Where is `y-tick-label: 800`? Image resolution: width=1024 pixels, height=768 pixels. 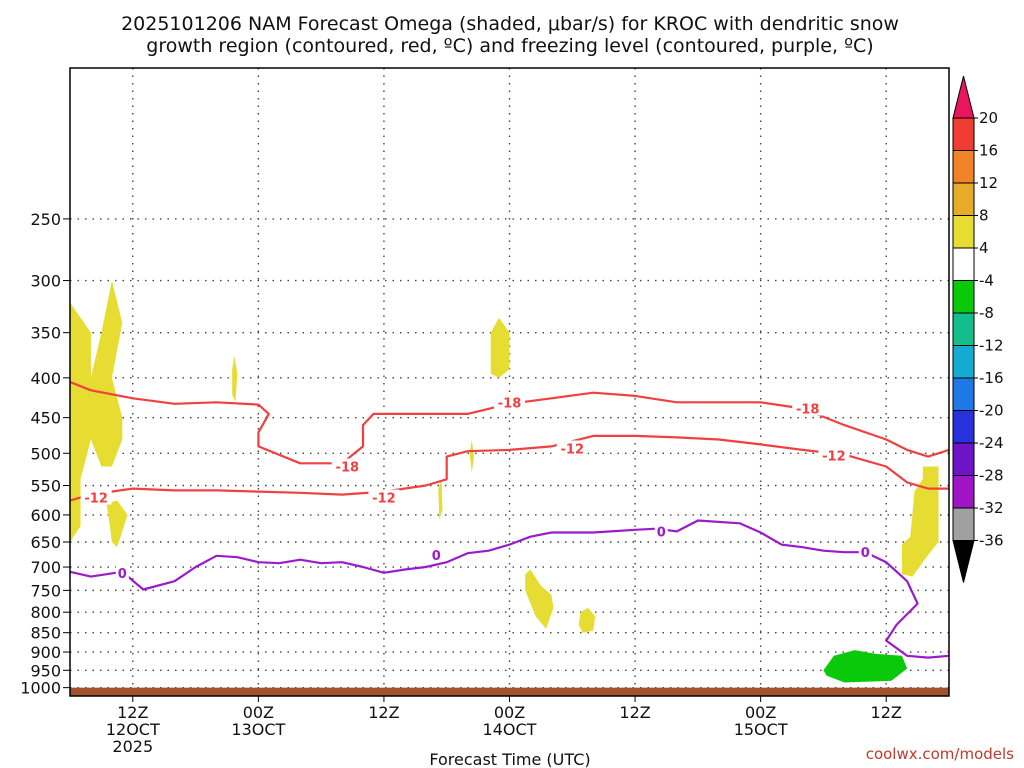 y-tick-label: 800 is located at coordinates (45, 612).